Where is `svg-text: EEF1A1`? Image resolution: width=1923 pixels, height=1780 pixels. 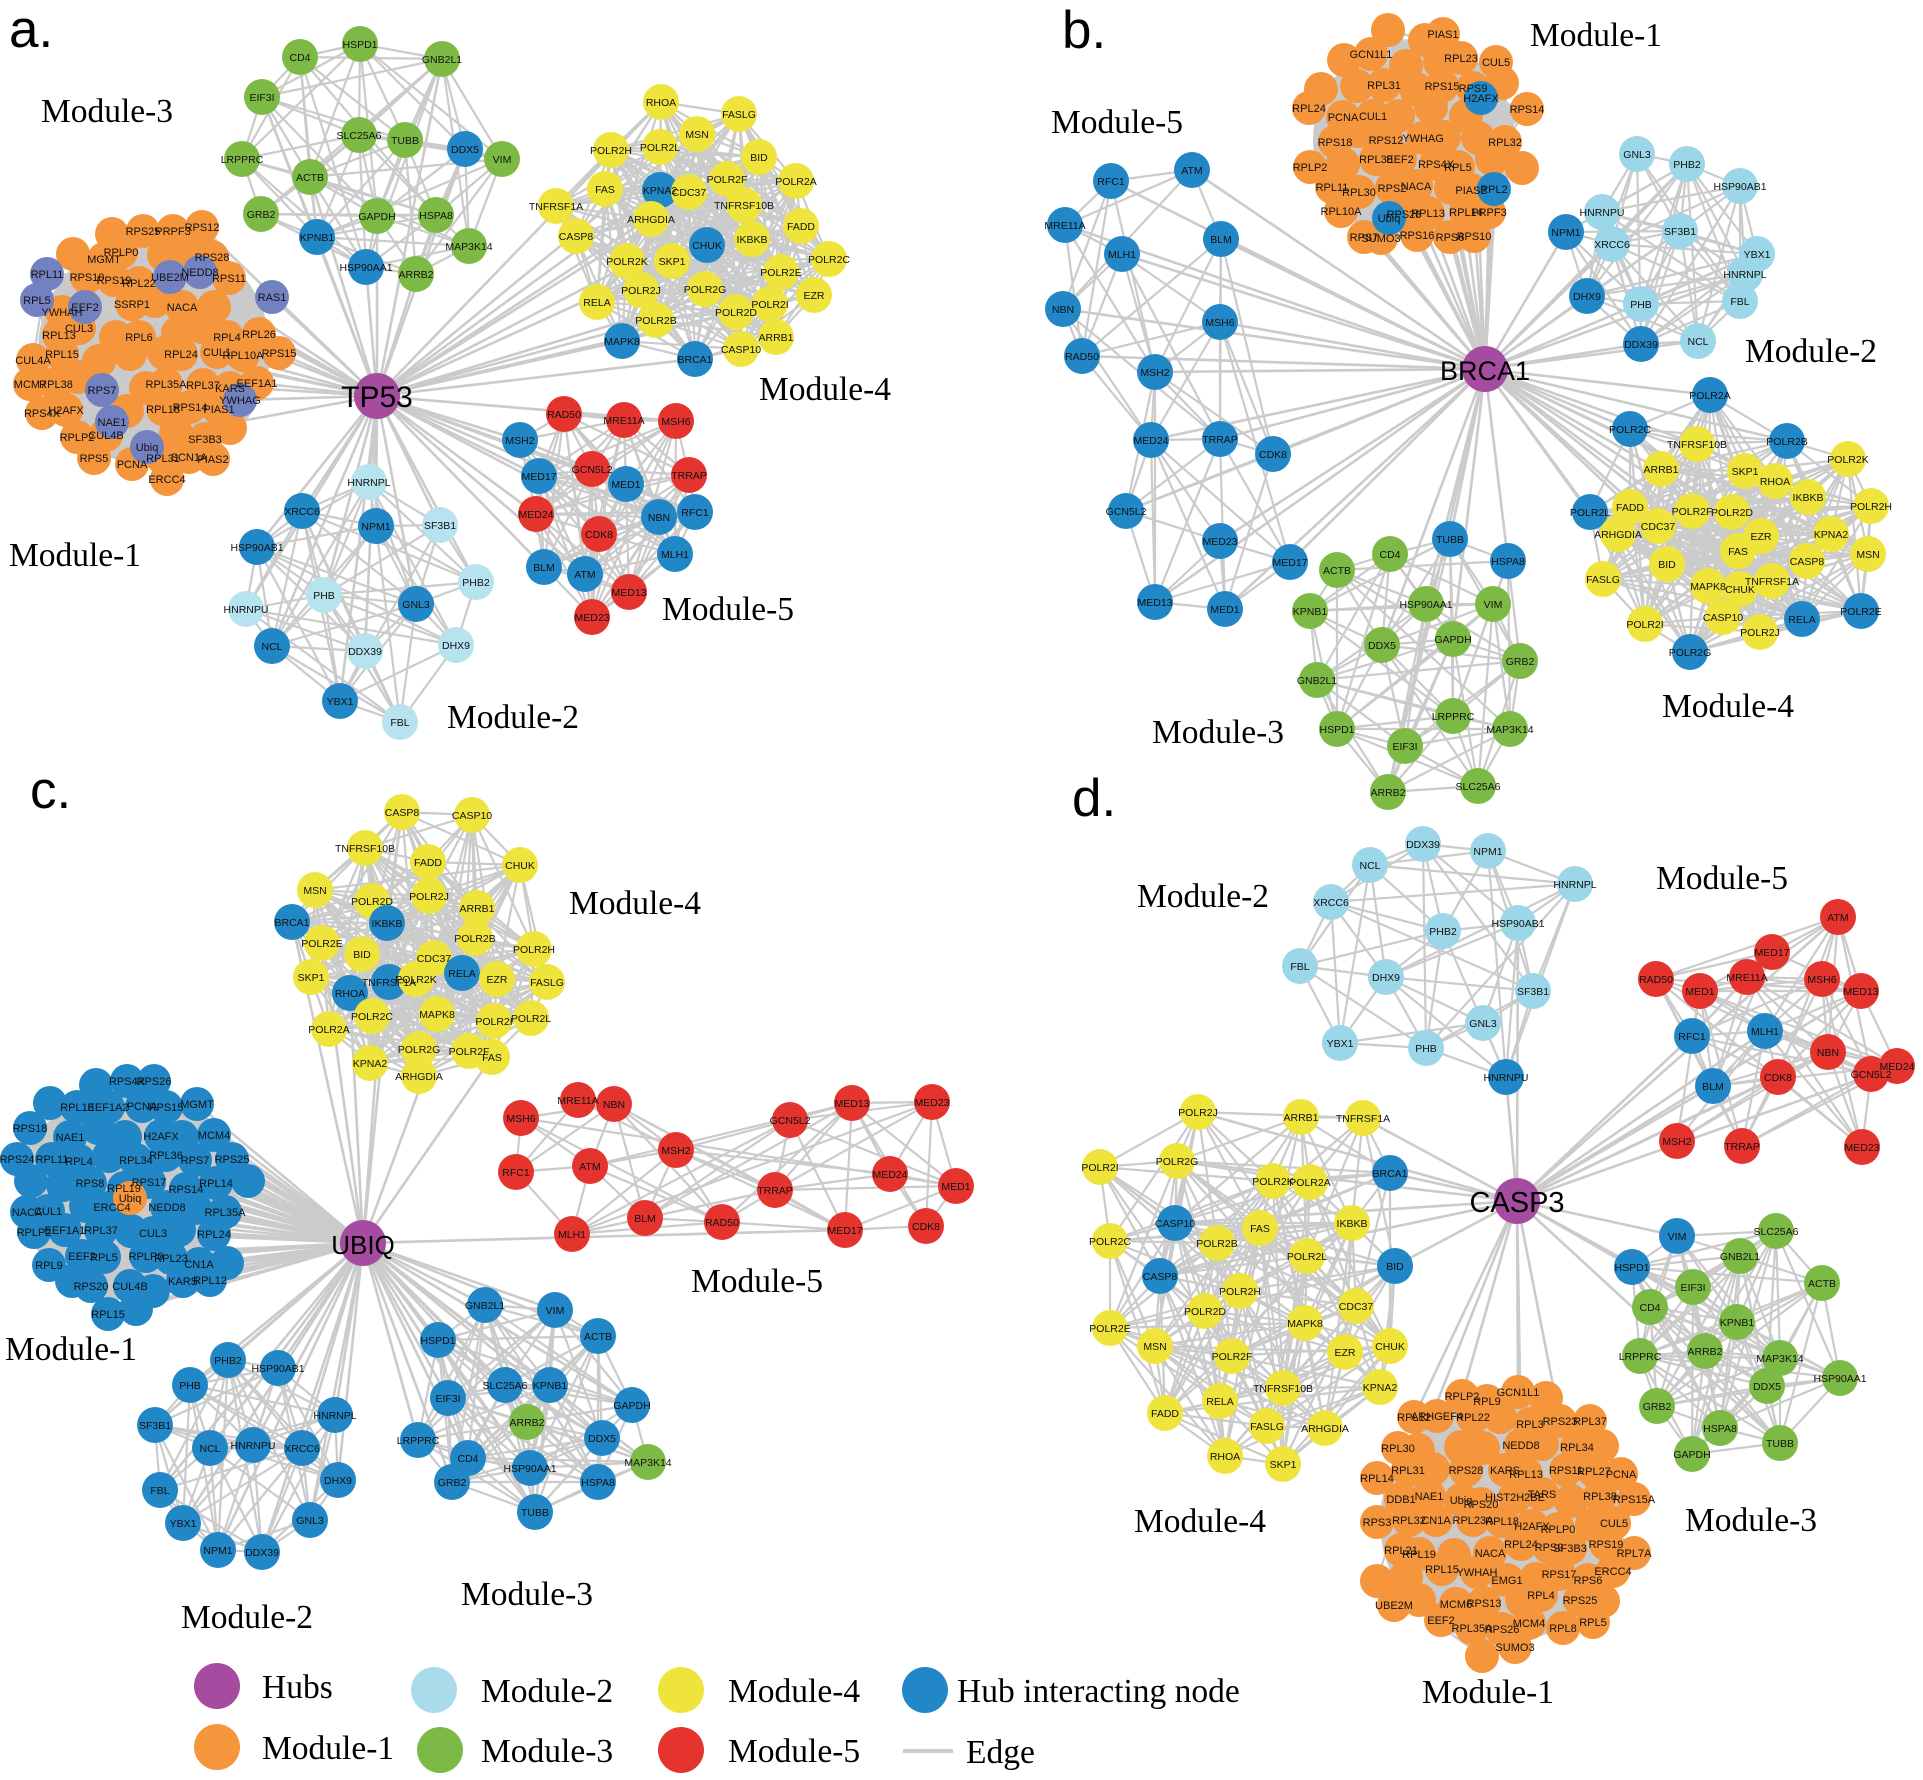
svg-text: EEF1A1 is located at coordinates (65, 1231).